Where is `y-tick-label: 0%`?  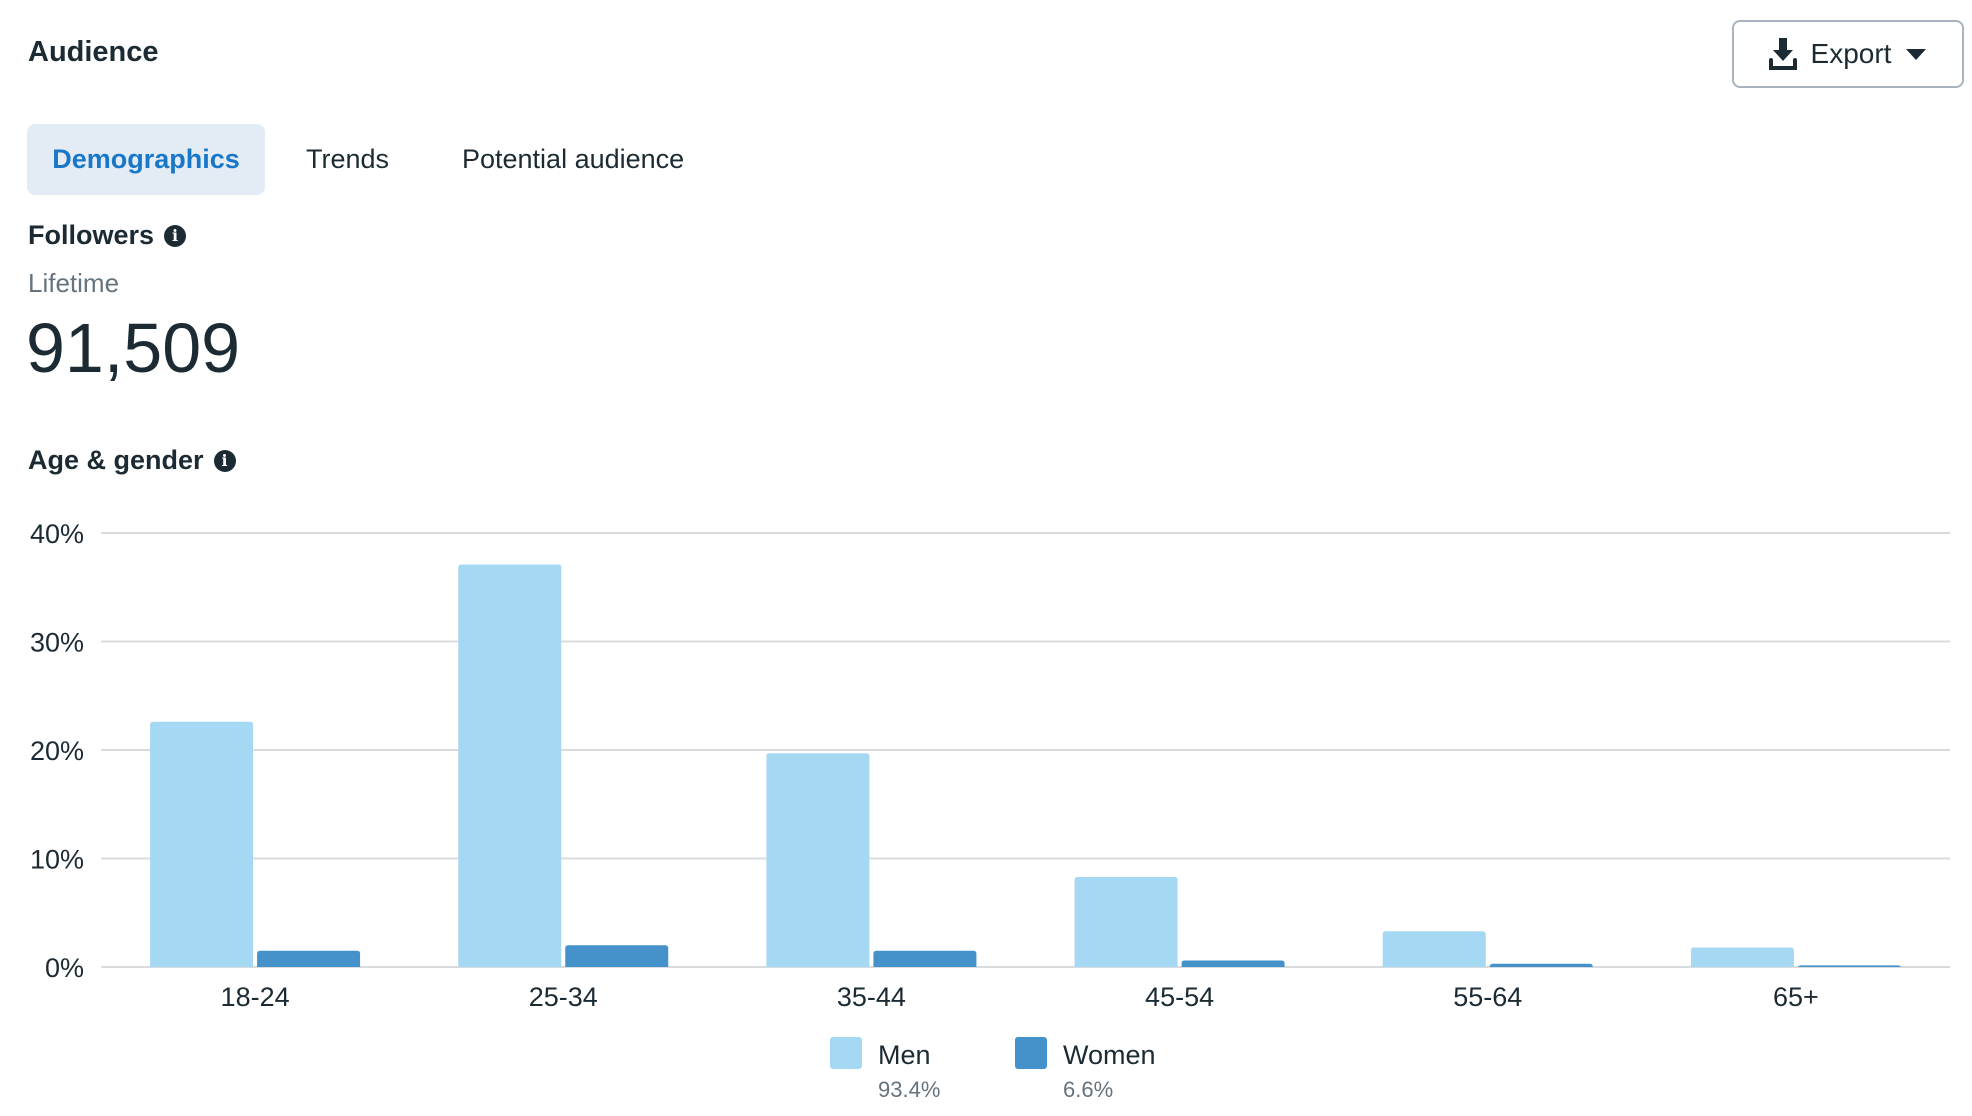
y-tick-label: 0% is located at coordinates (64, 968).